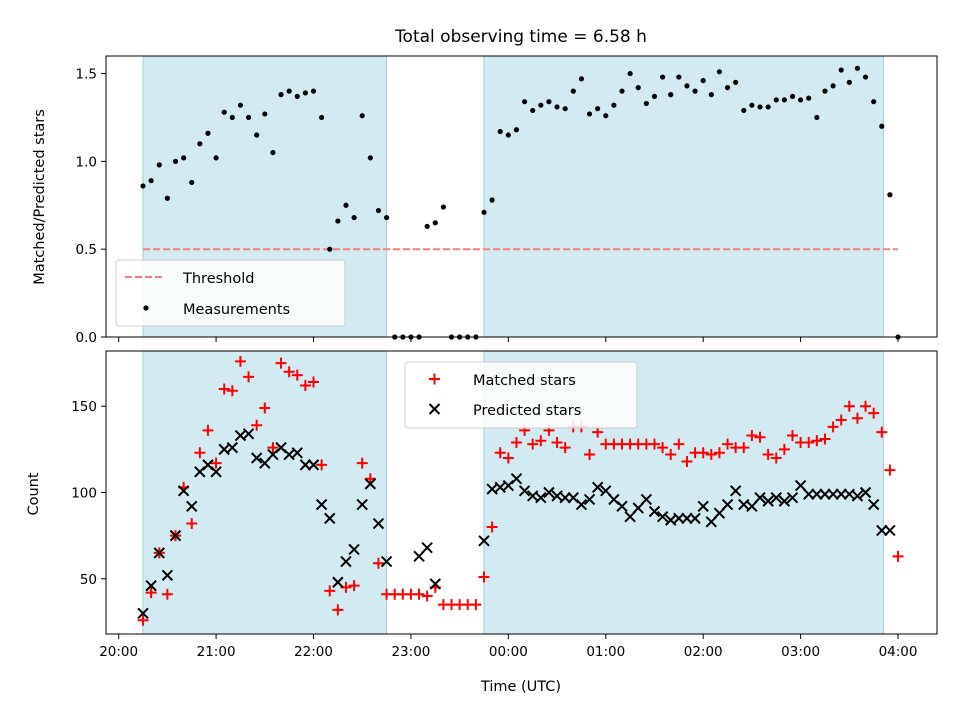 This screenshot has height=724, width=960. Describe the element at coordinates (236, 310) in the screenshot. I see `legend-measurements-label: Measurements` at that location.